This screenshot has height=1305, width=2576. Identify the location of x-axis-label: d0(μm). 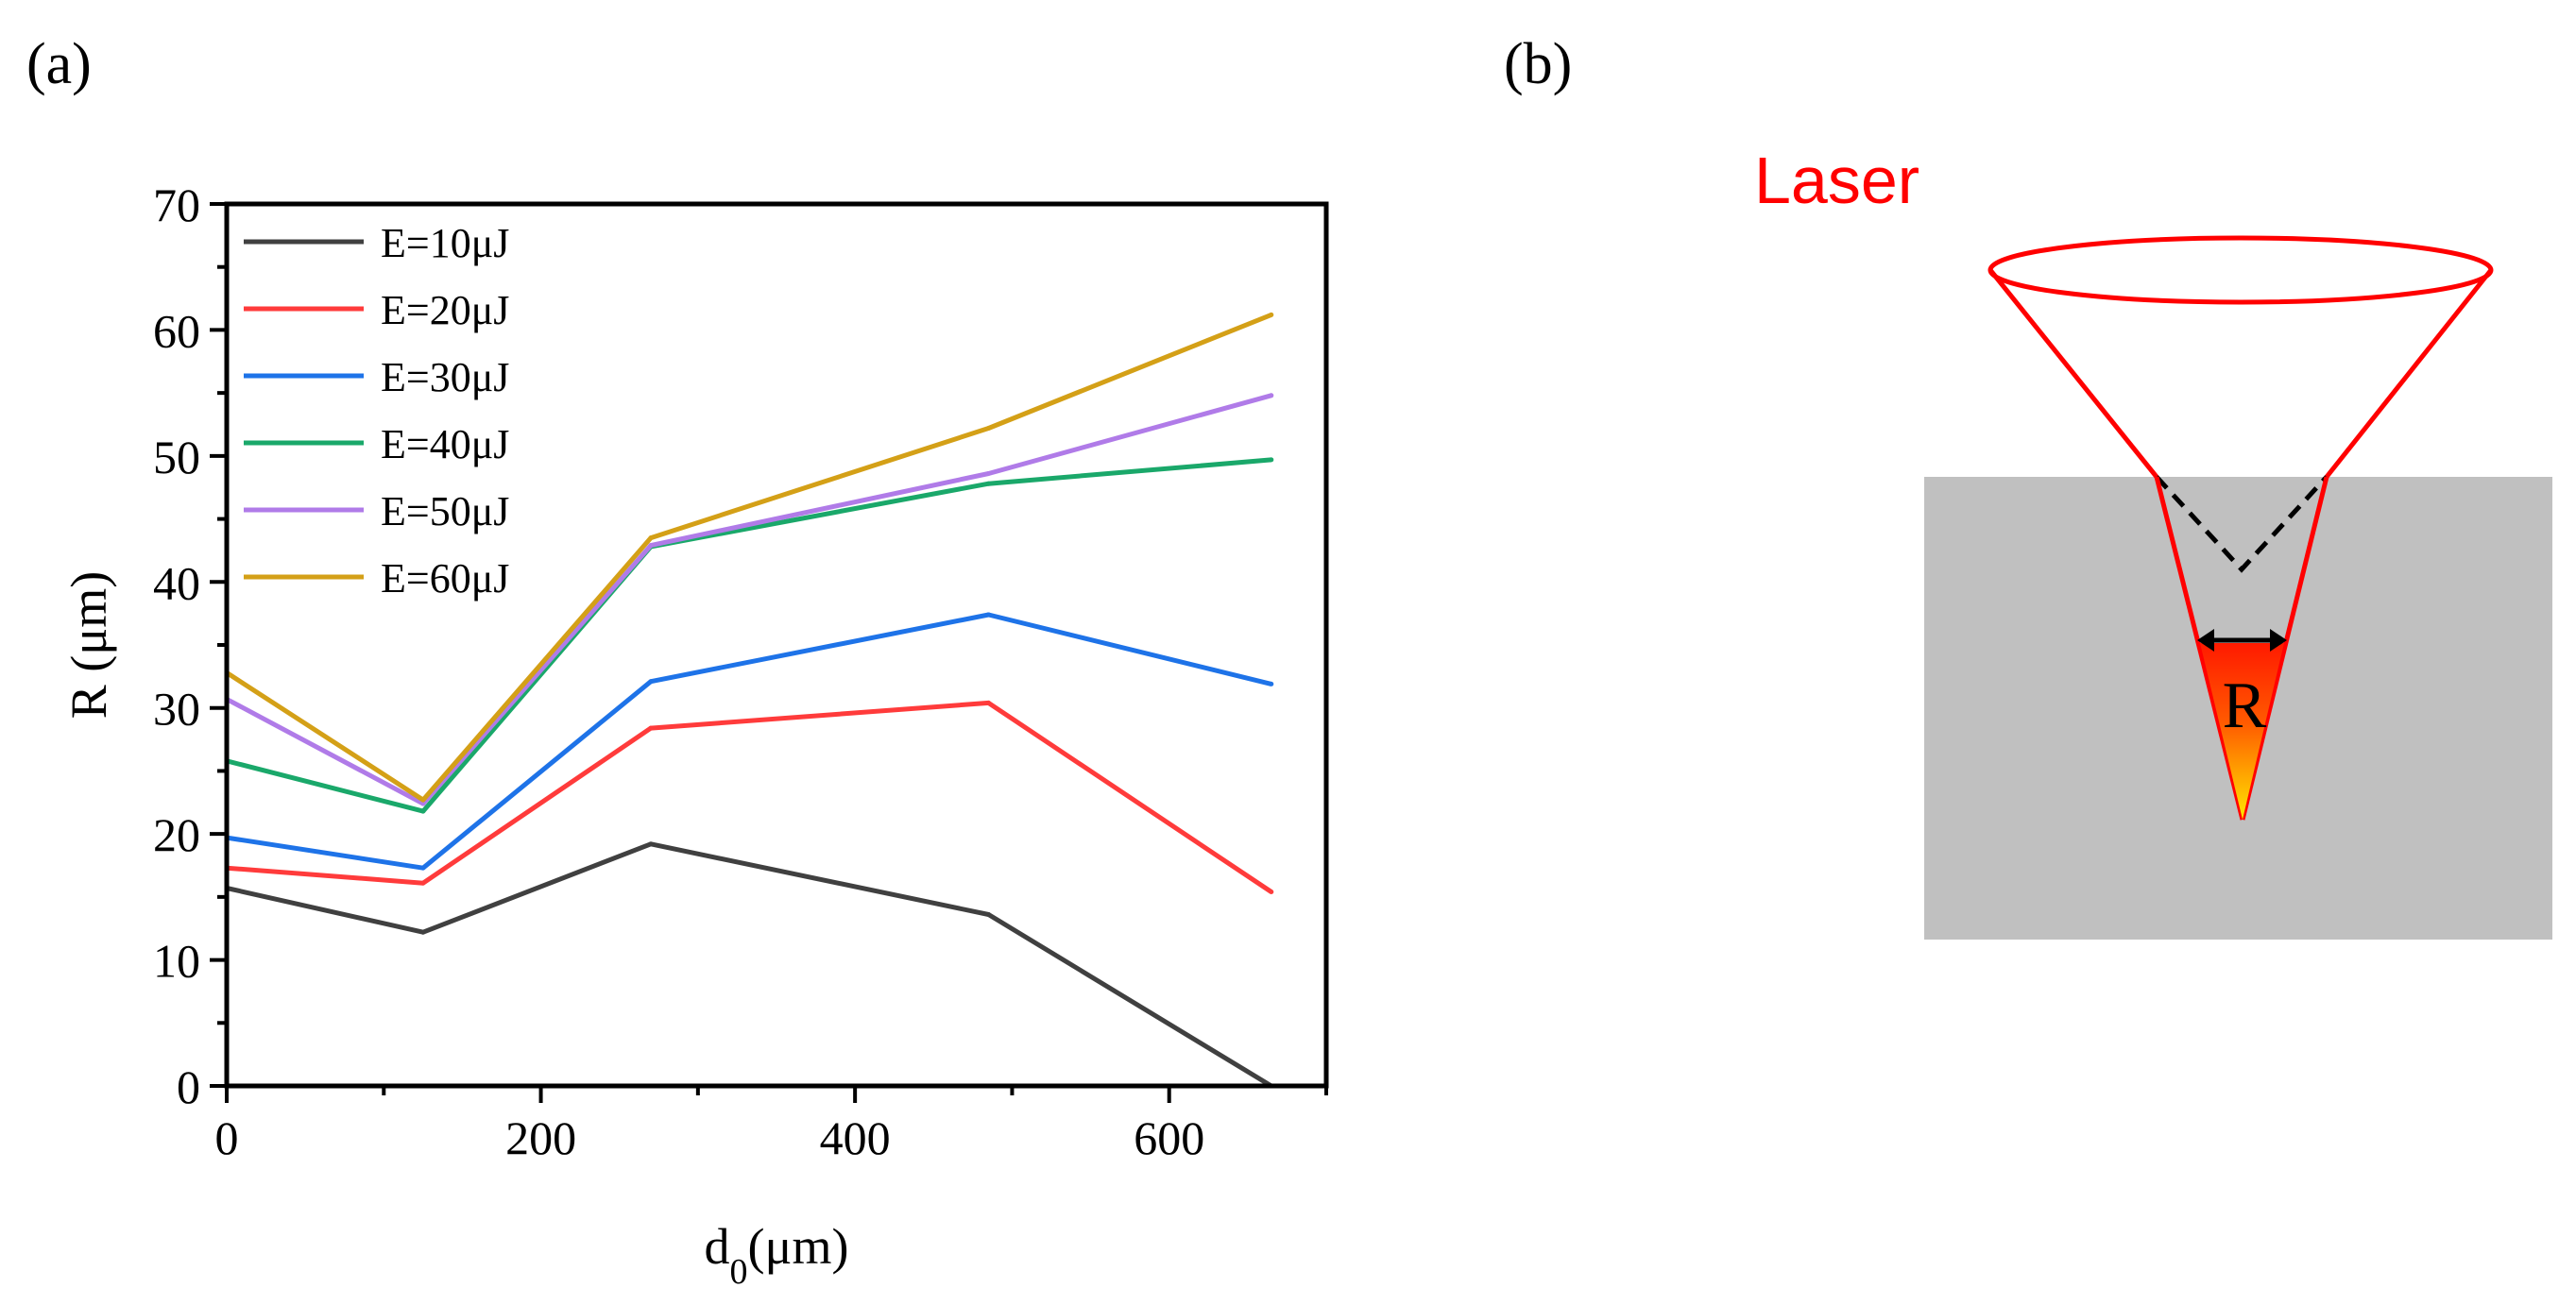
(777, 1255).